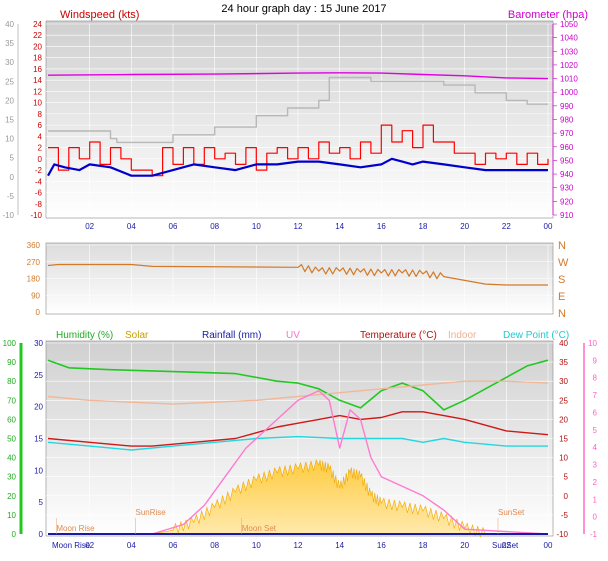 The height and width of the screenshot is (561, 608). I want to click on temp-tick-label: 35, so click(563, 362).